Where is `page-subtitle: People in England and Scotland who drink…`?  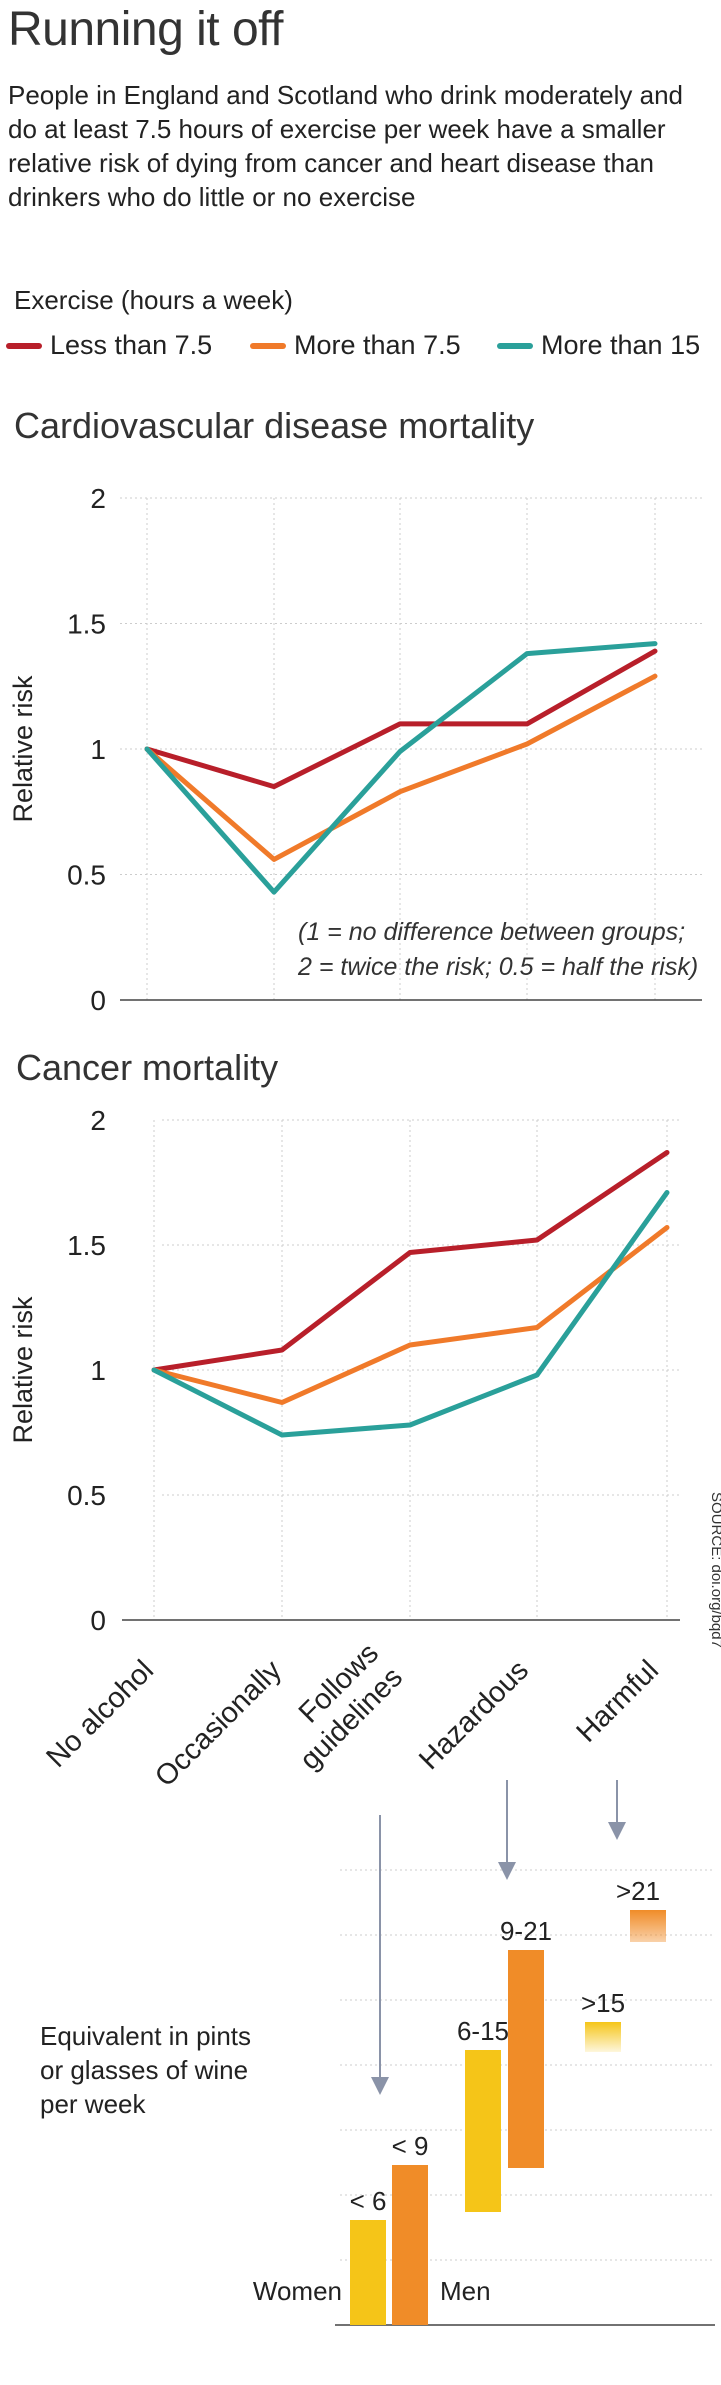
page-subtitle: People in England and Scotland who drink… is located at coordinates (346, 146).